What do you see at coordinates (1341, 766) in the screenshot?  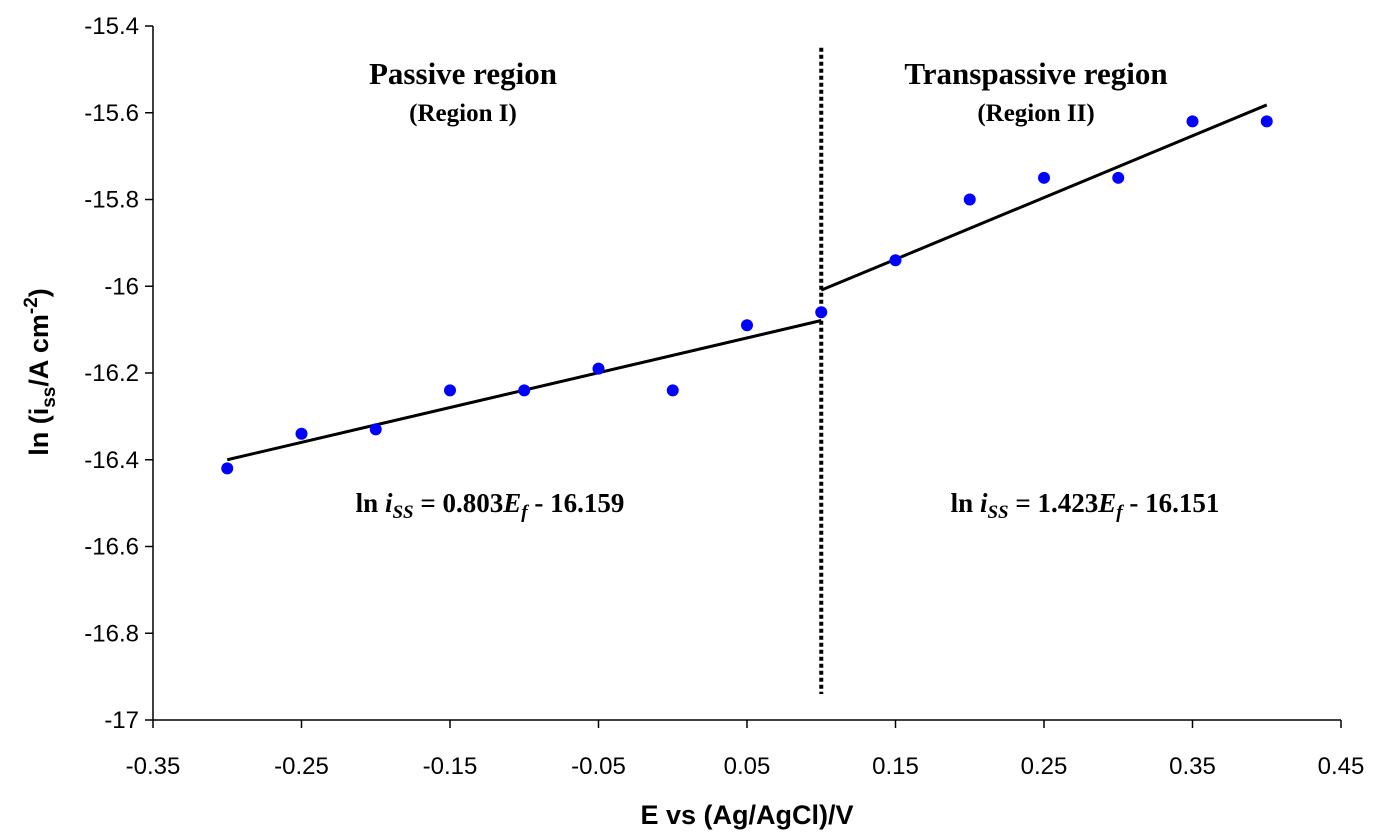 I see `x-tick-label: 0.45` at bounding box center [1341, 766].